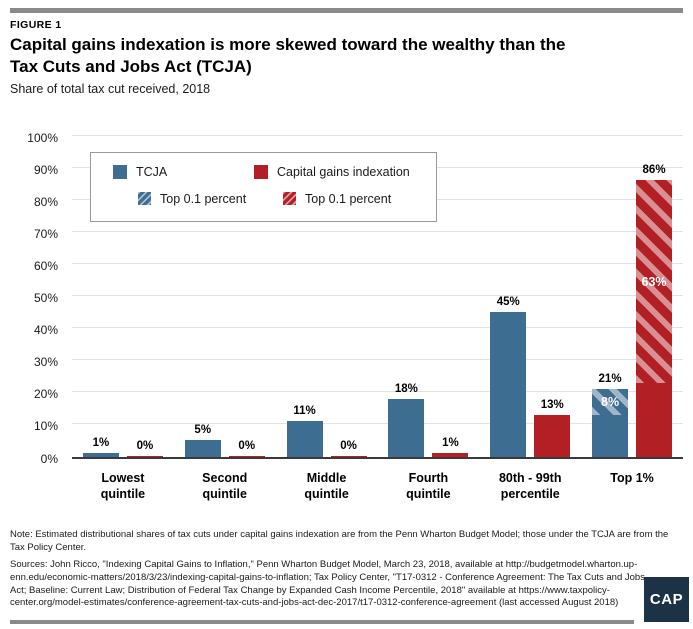 The height and width of the screenshot is (629, 693). Describe the element at coordinates (225, 485) in the screenshot. I see `x-axis-category-label: Second quintile` at that location.